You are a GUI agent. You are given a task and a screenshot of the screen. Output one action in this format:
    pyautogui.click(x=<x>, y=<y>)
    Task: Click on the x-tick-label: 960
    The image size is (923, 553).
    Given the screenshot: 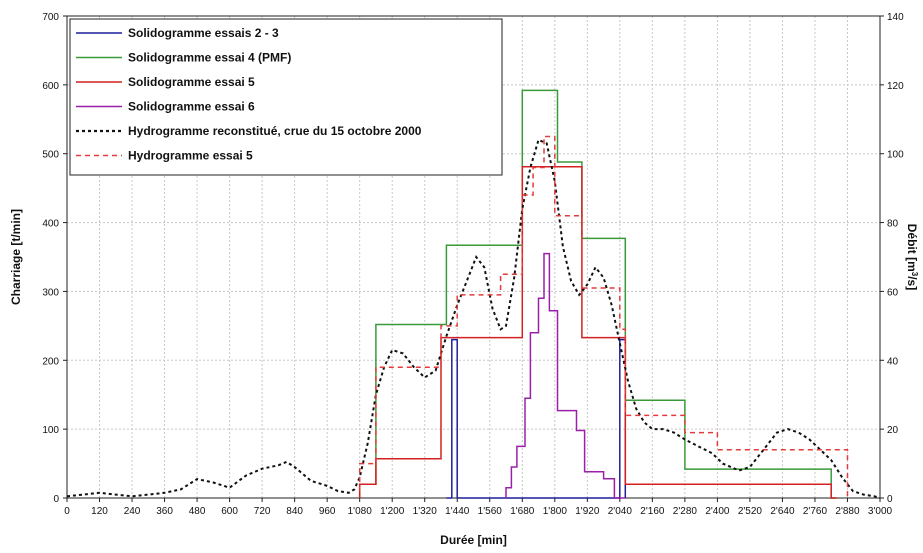 What is the action you would take?
    pyautogui.click(x=327, y=511)
    